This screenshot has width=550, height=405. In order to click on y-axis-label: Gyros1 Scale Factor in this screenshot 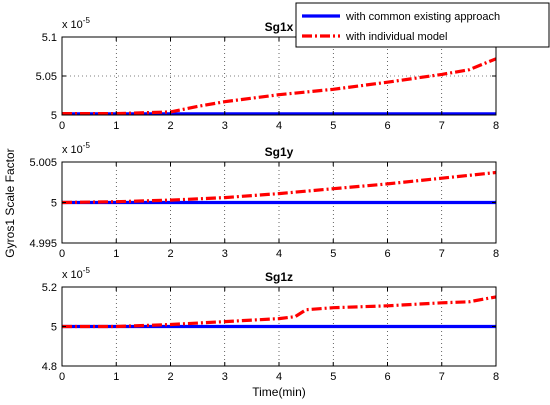, I will do `click(10, 202)`.